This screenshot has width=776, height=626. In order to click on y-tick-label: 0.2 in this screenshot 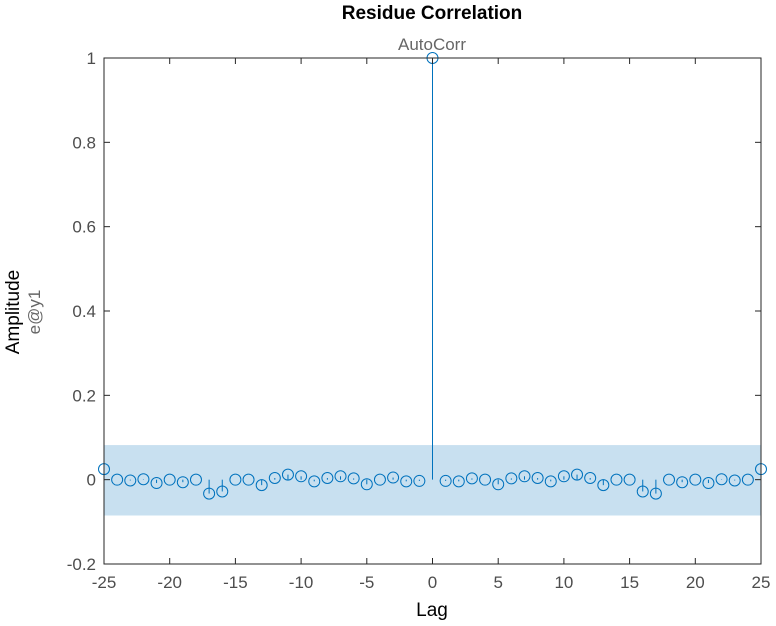, I will do `click(84, 395)`.